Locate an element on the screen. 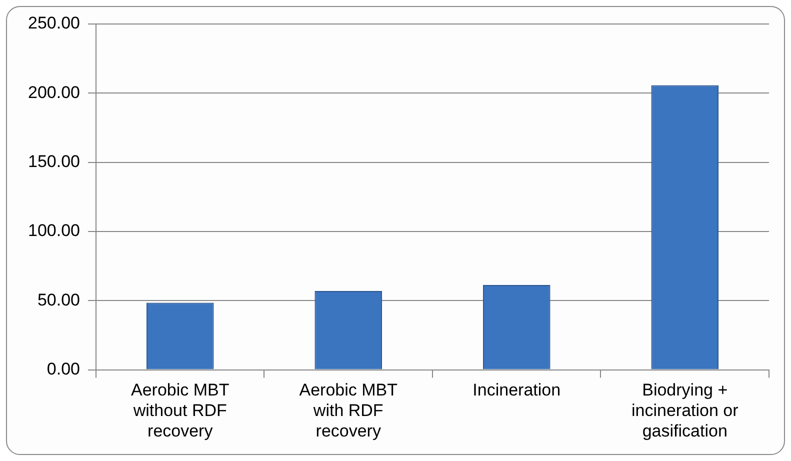  x-tick-label: Biodrying + incineration or gasification is located at coordinates (685, 410).